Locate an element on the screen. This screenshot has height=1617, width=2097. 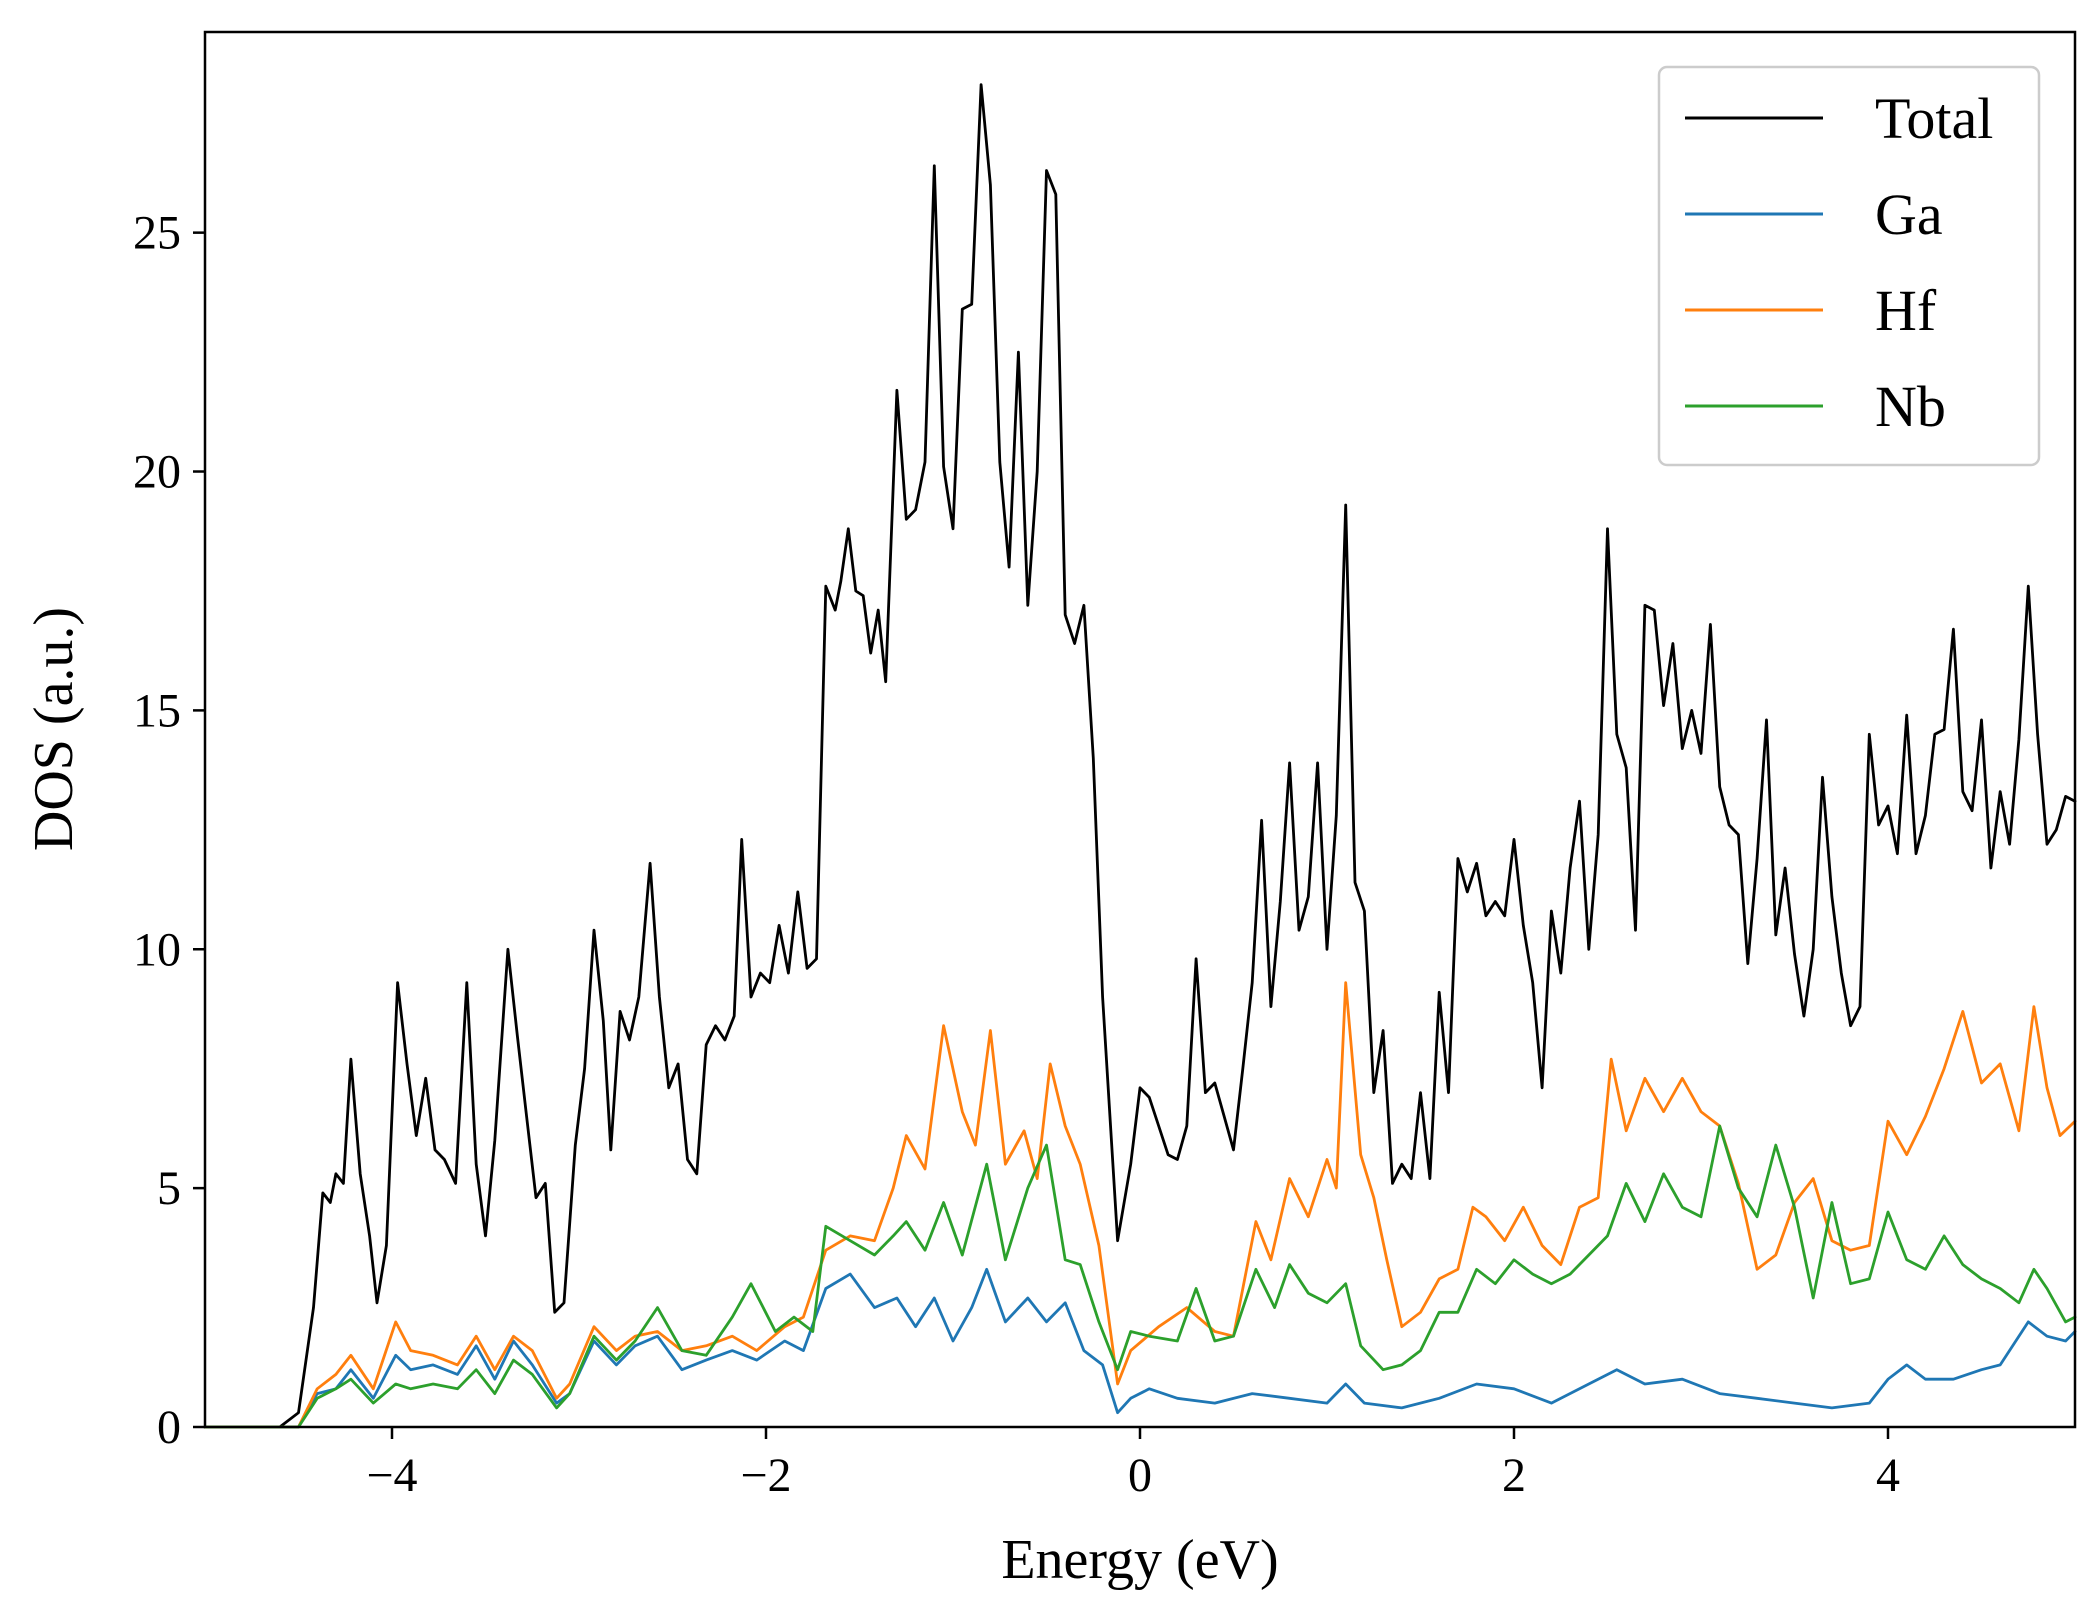
legend: Total Ga Hf Nb is located at coordinates (1849, 266).